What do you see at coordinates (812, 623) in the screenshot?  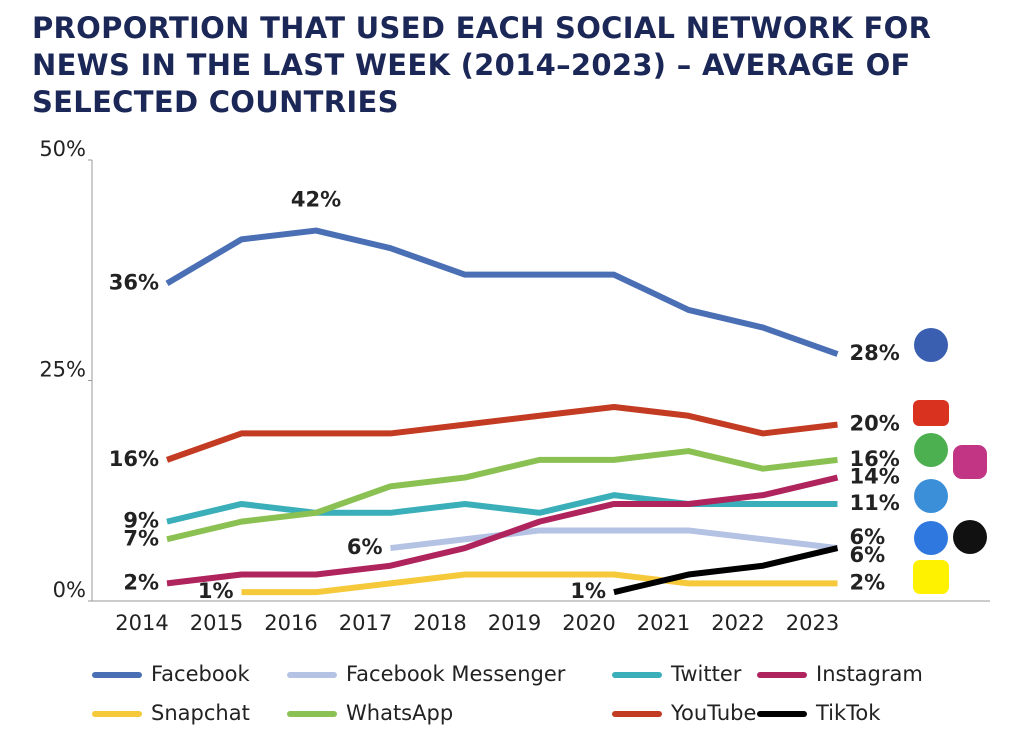 I see `x-tick-label: 2023` at bounding box center [812, 623].